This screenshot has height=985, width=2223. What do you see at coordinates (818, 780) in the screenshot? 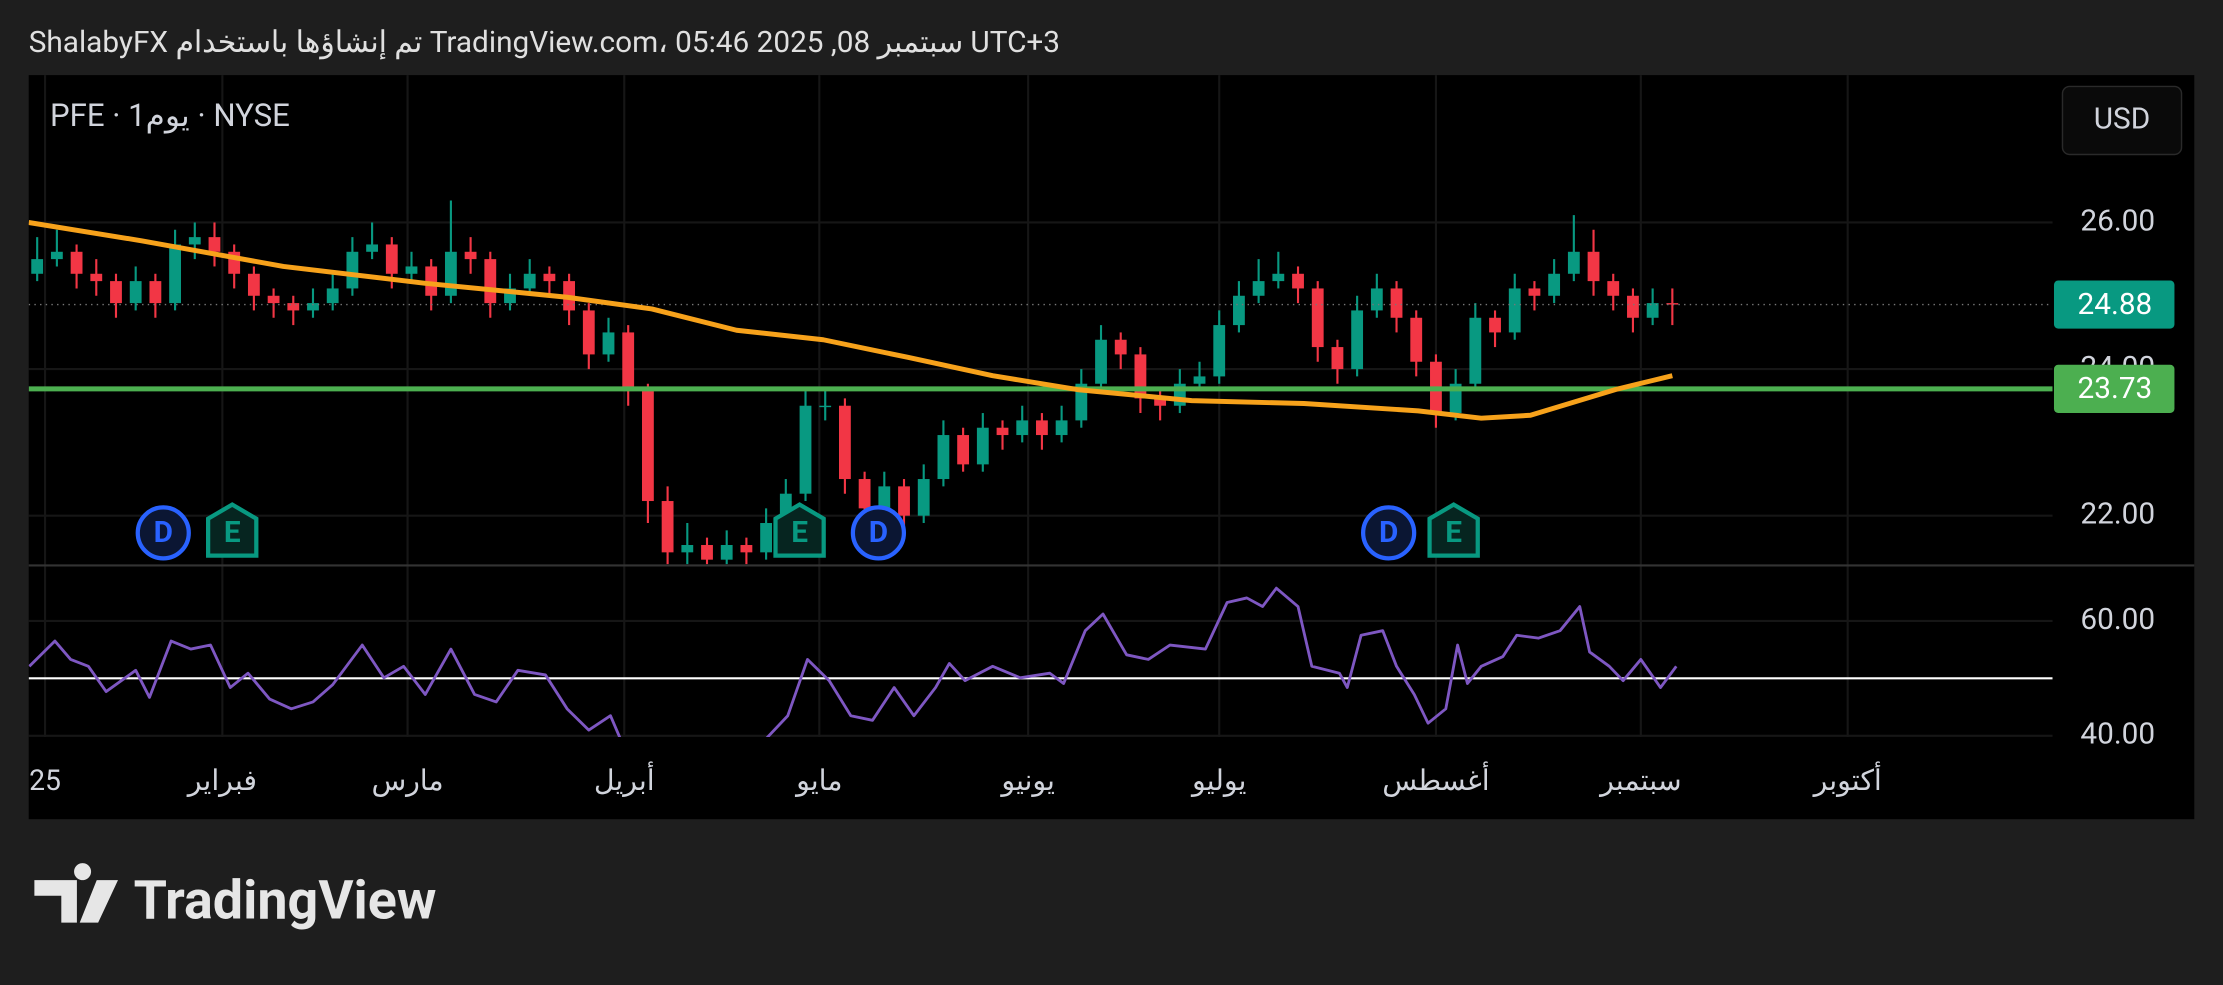
I see `x-tick-label: مايو` at bounding box center [818, 780].